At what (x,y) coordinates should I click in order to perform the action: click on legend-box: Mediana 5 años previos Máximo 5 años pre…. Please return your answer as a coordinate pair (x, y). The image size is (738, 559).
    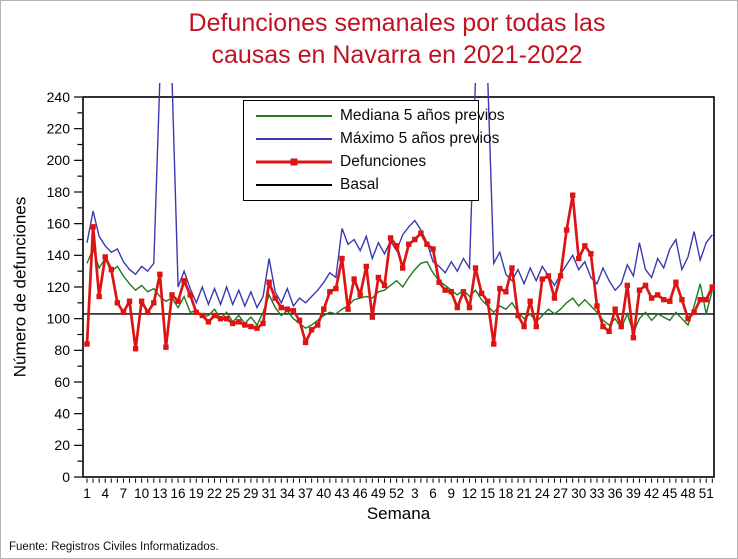
    Looking at the image, I should click on (374, 150).